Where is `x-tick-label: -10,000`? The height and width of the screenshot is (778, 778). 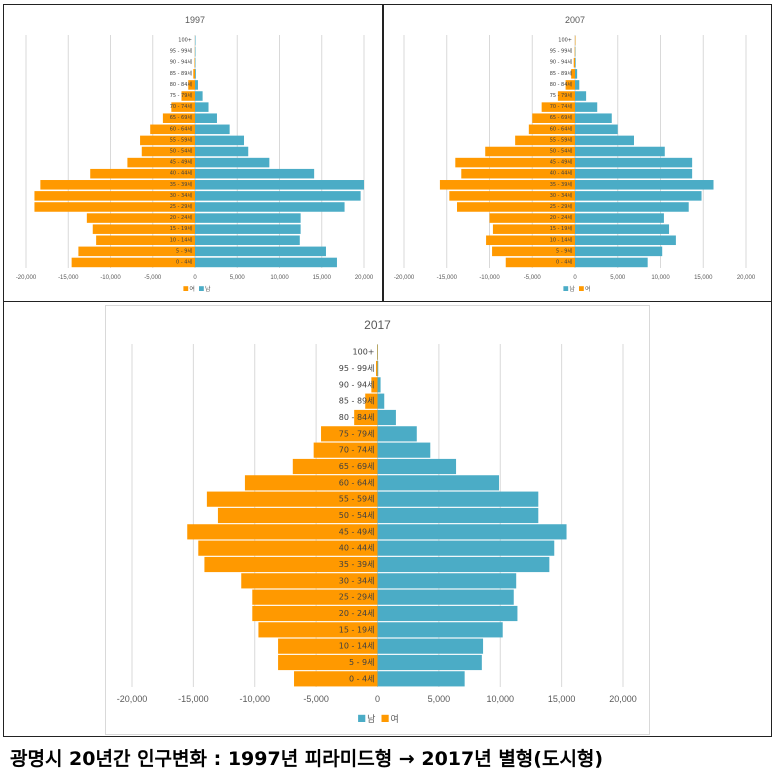
x-tick-label: -10,000 is located at coordinates (110, 278).